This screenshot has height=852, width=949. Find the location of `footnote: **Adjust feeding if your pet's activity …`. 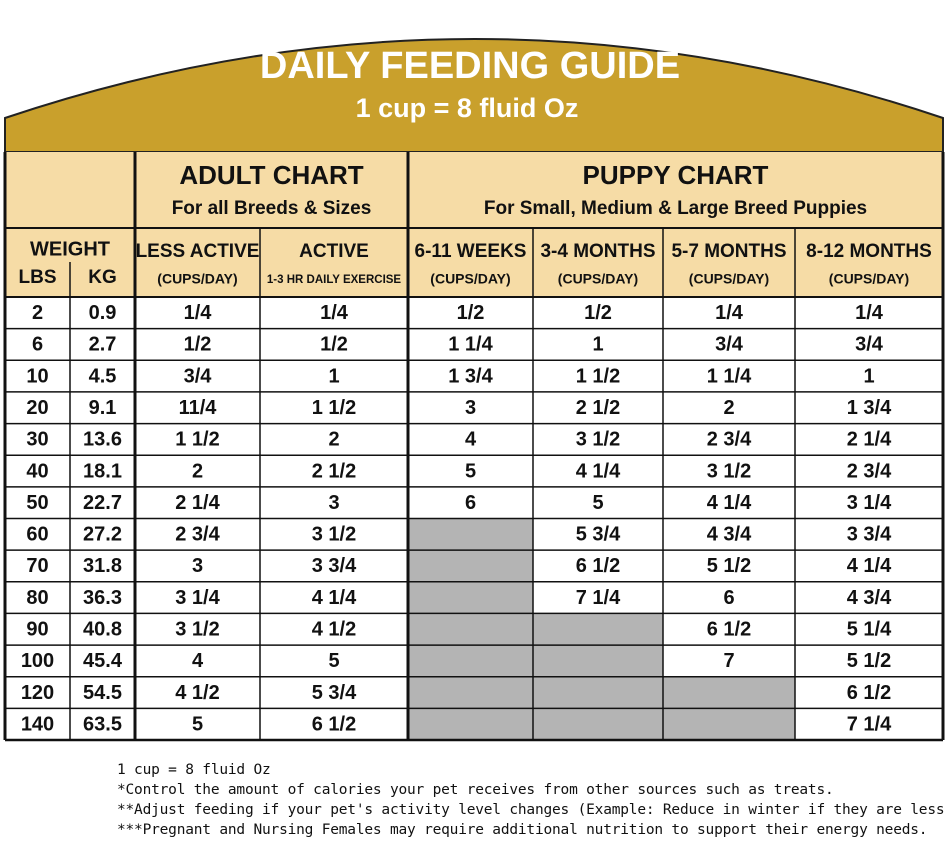

footnote: **Adjust feeding if your pet's activity … is located at coordinates (533, 810).